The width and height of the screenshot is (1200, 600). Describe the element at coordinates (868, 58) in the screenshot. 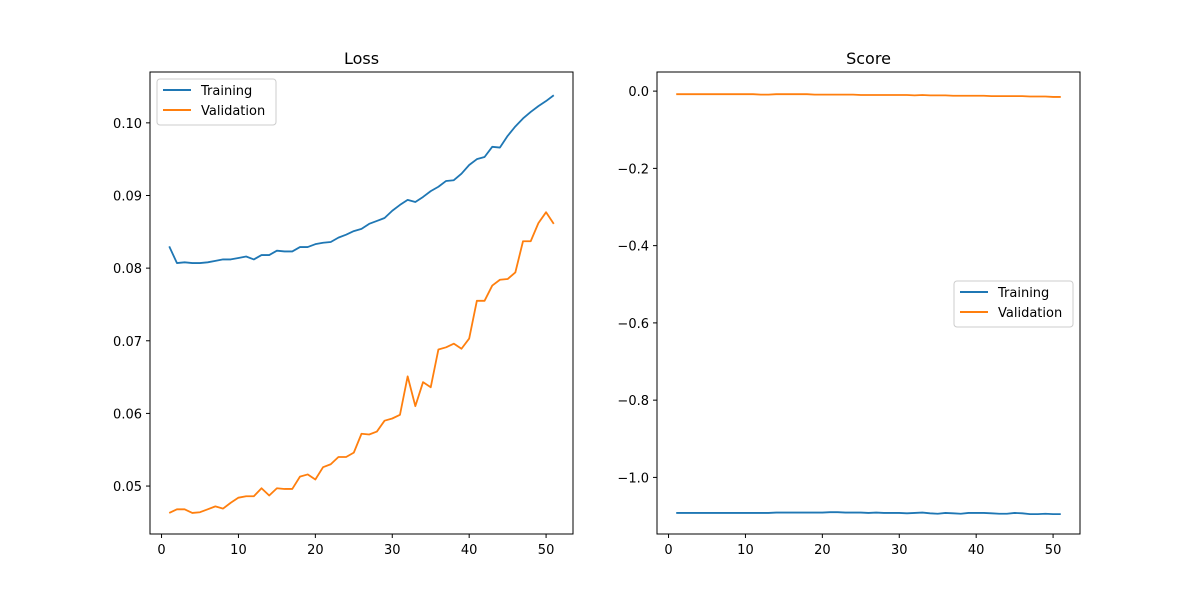

I see `score-title: Score` at that location.